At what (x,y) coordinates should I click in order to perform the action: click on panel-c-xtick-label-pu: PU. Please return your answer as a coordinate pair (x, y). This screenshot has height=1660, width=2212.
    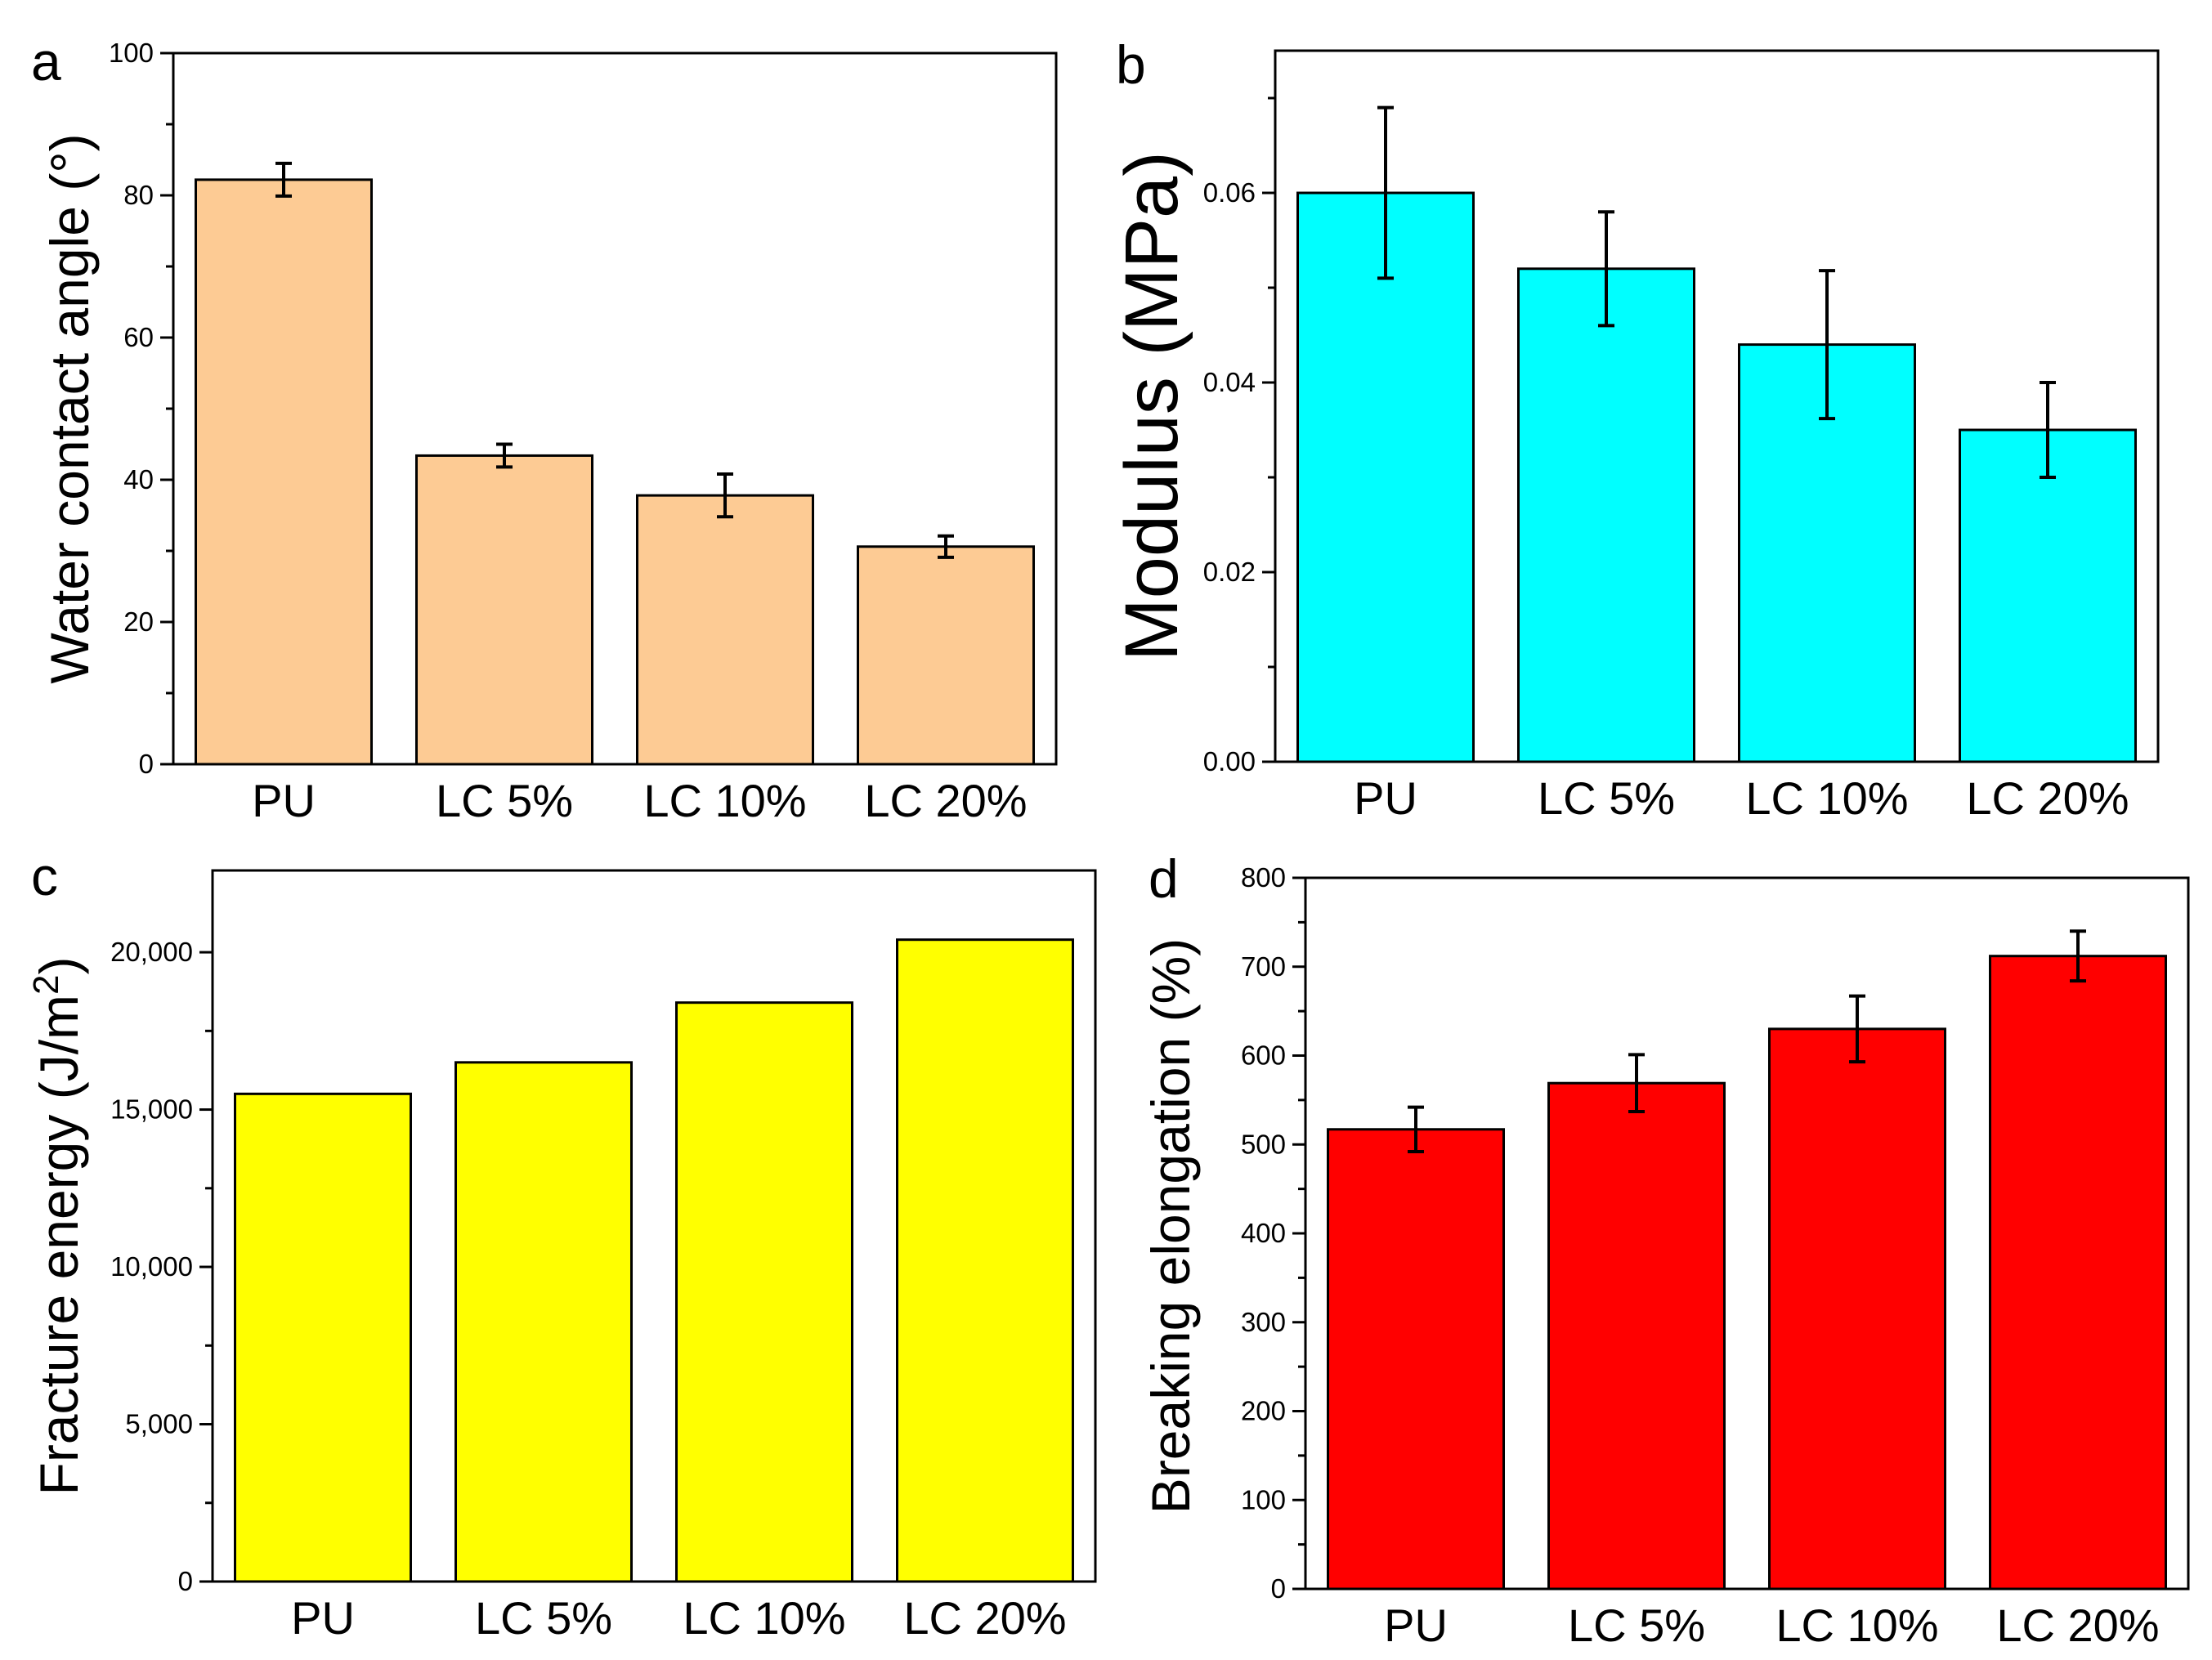
    Looking at the image, I should click on (323, 1618).